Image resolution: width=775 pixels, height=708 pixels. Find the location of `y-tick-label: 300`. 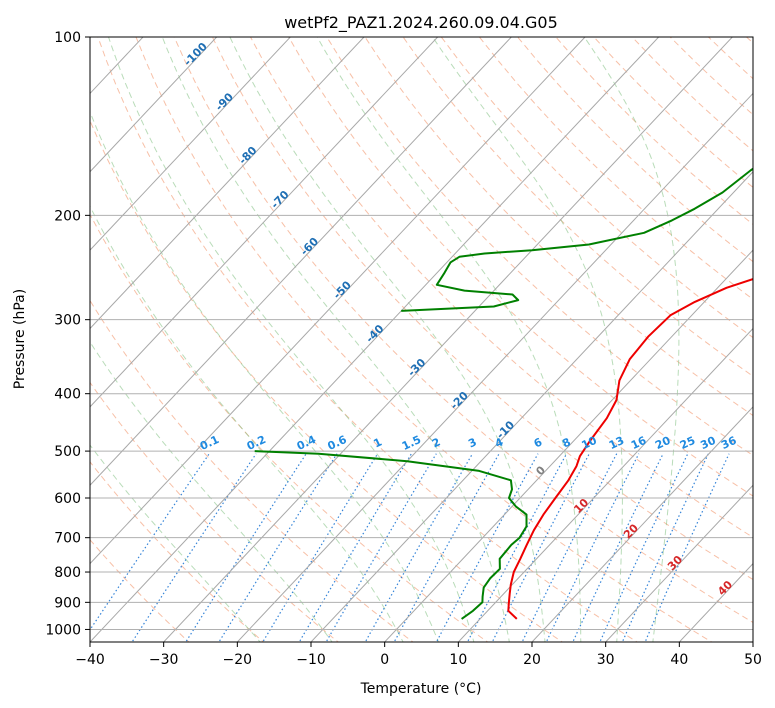

y-tick-label: 300 is located at coordinates (67, 321).